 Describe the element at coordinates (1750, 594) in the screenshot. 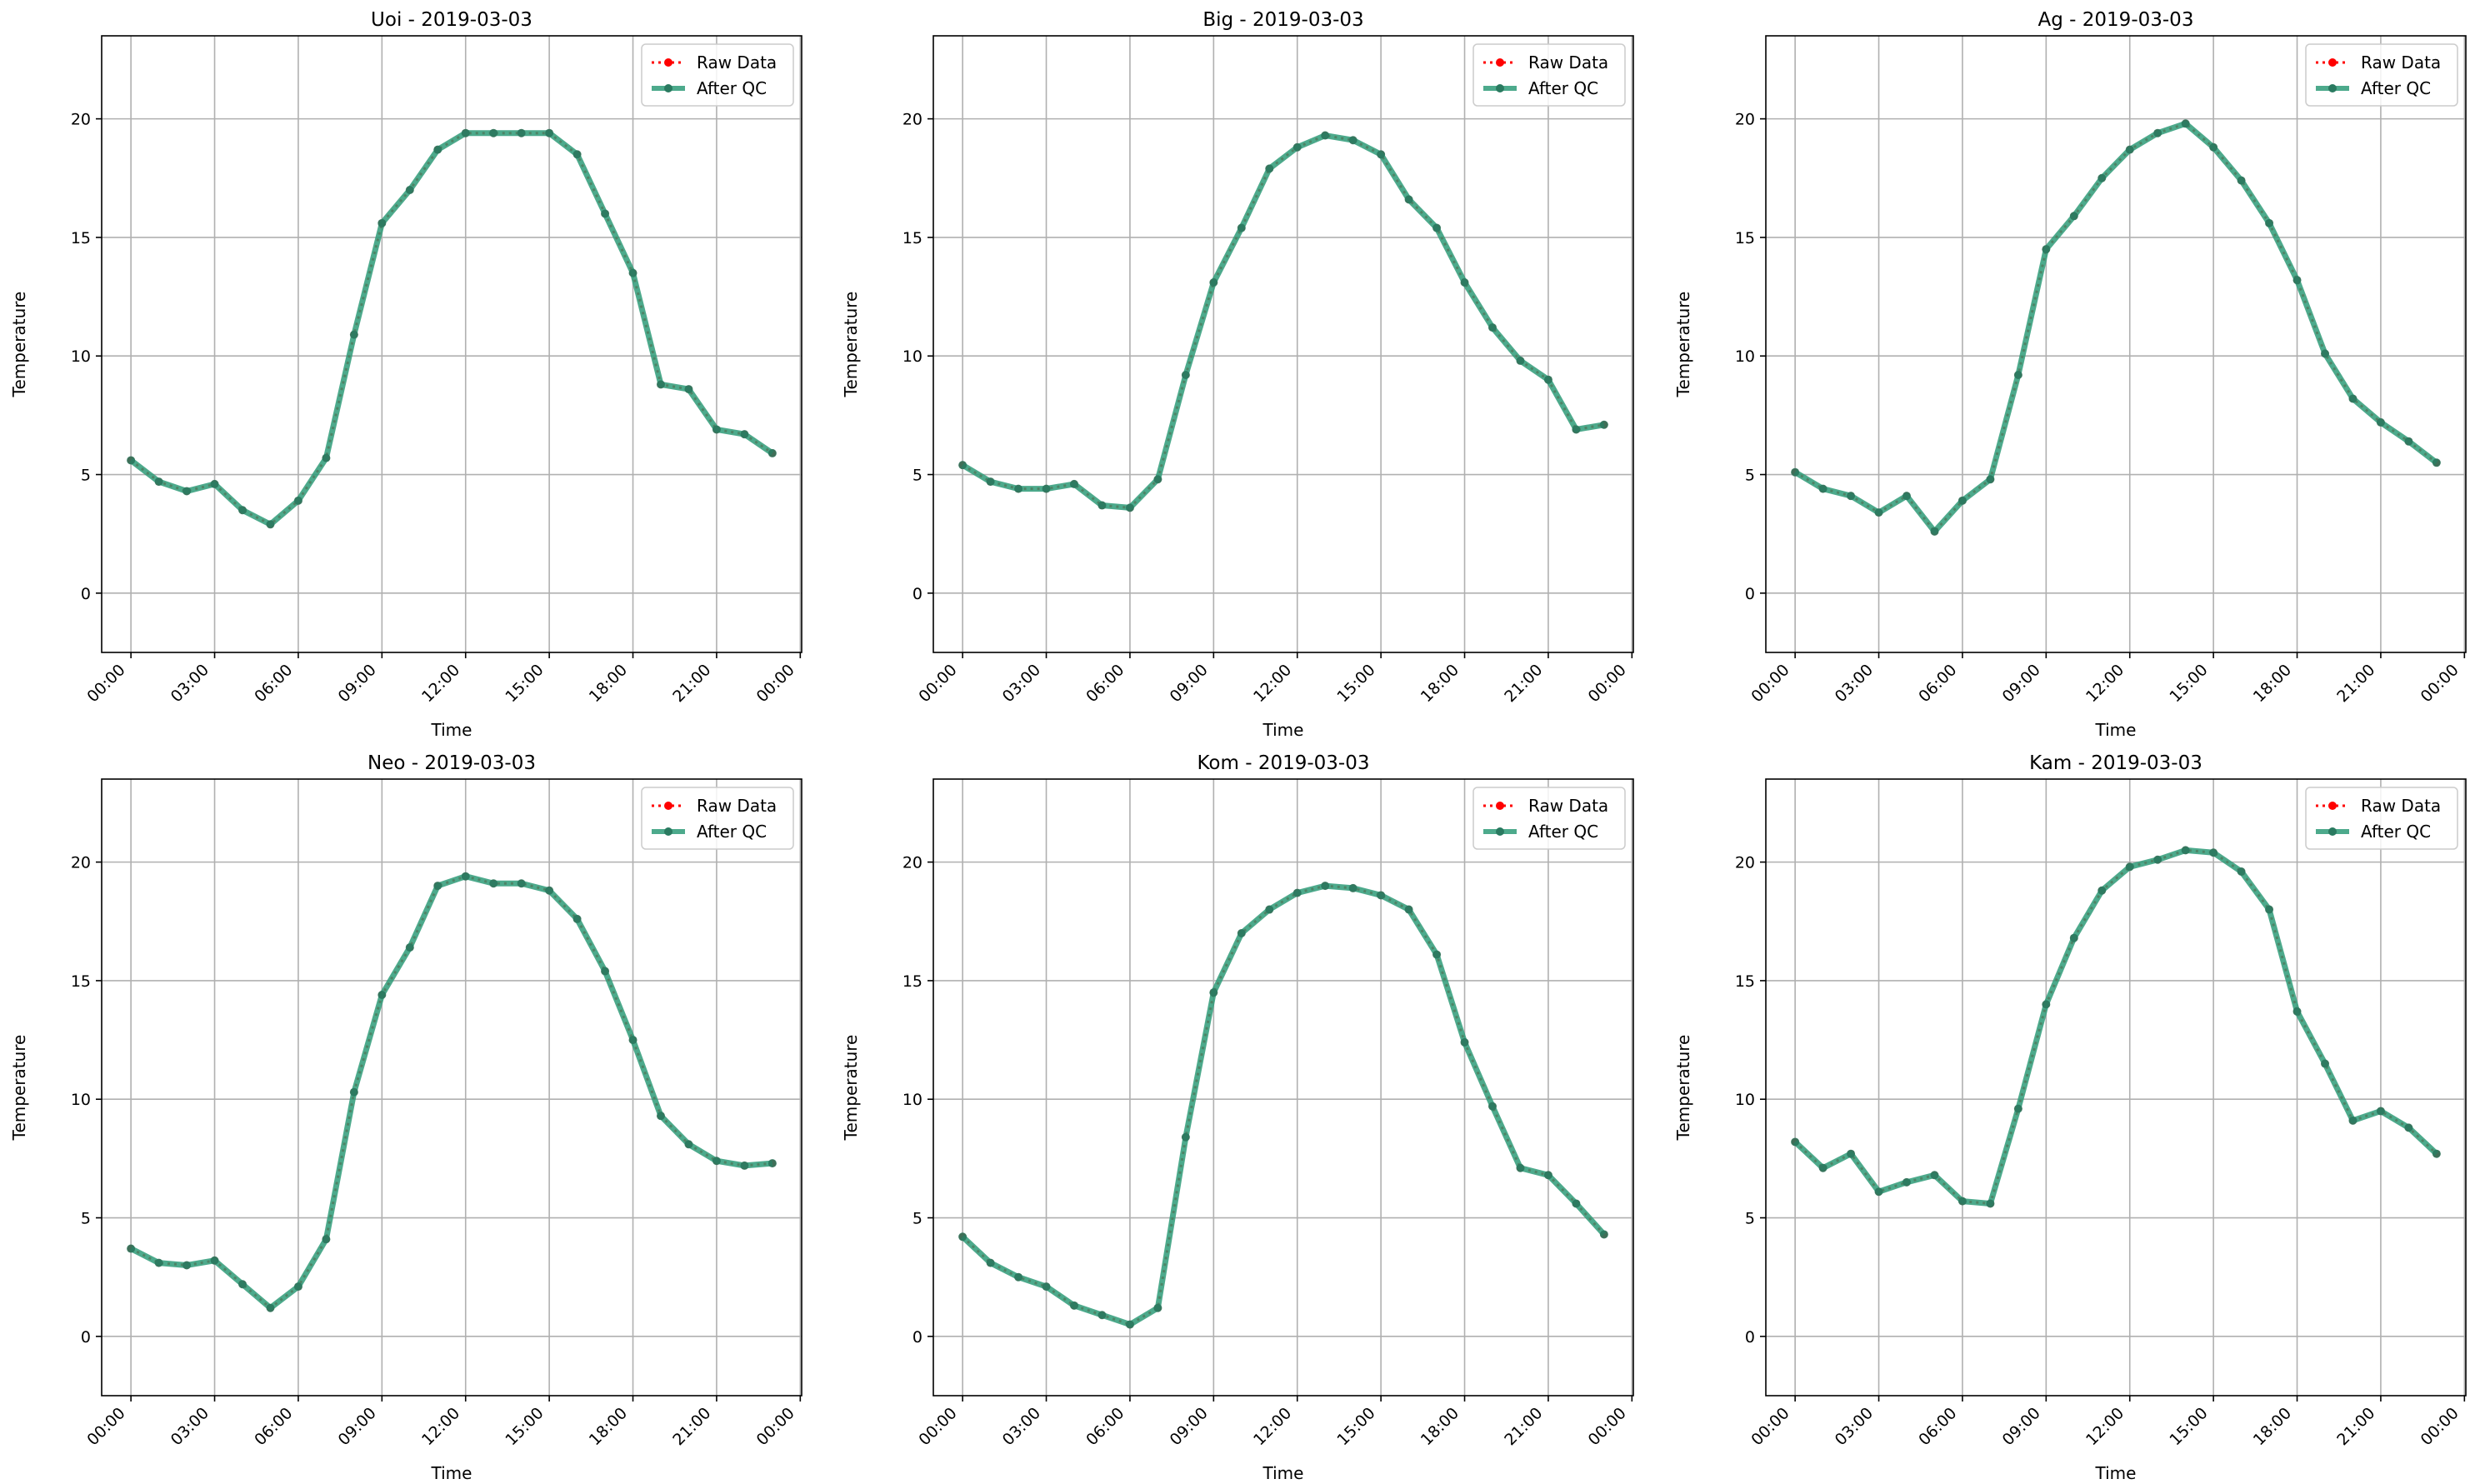

I see `y-tick-label: 0` at that location.